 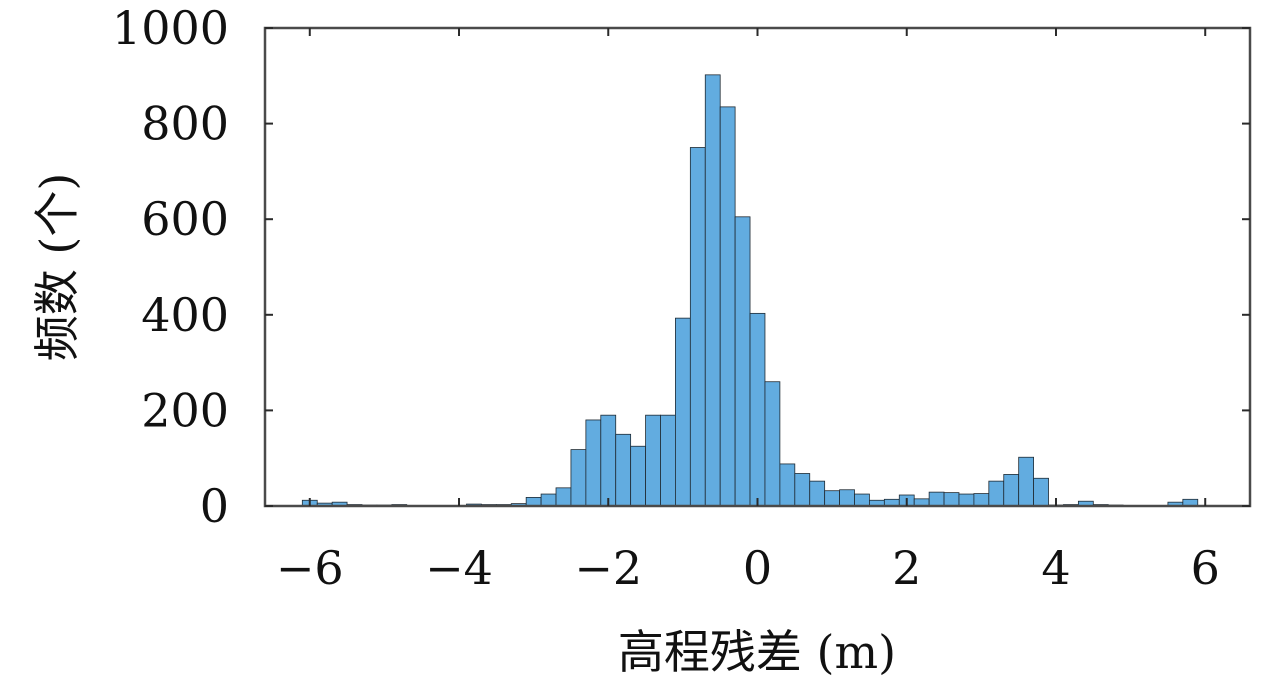 I want to click on y-tick-label: 200, so click(x=185, y=410).